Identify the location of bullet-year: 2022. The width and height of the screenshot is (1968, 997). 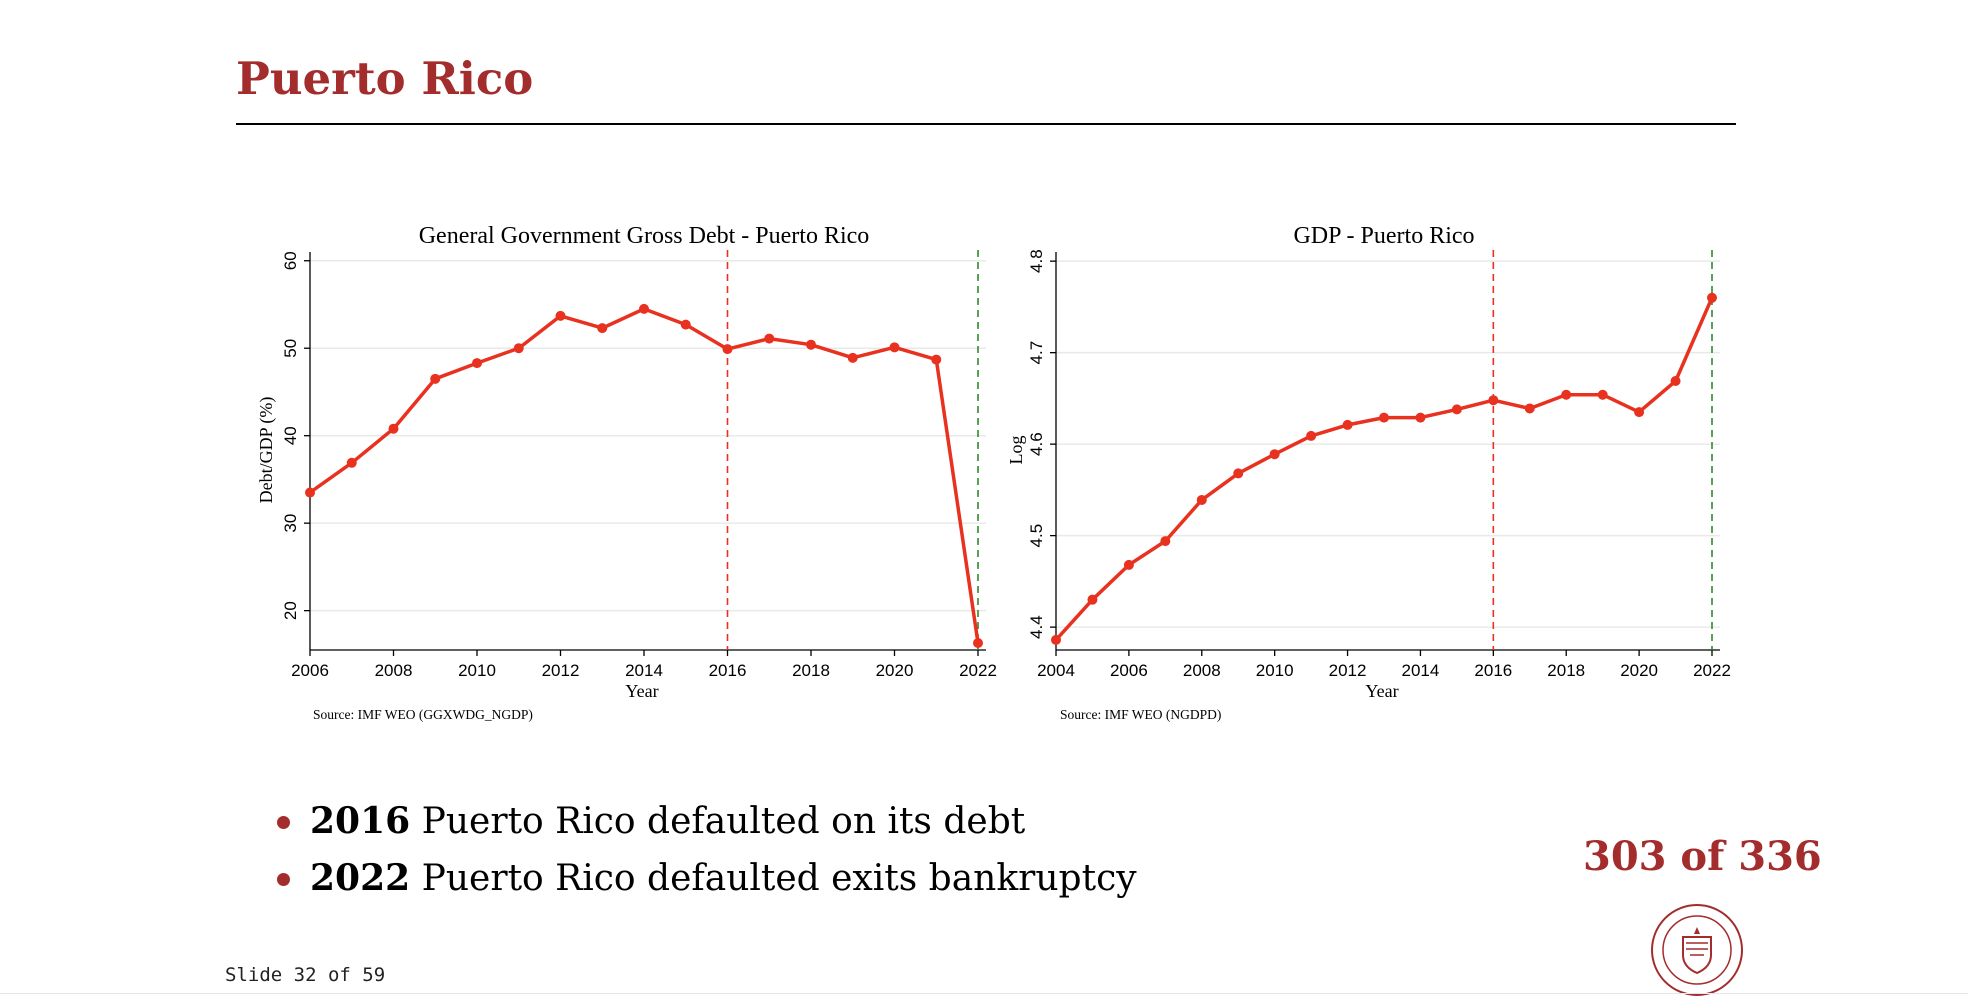
(360, 878).